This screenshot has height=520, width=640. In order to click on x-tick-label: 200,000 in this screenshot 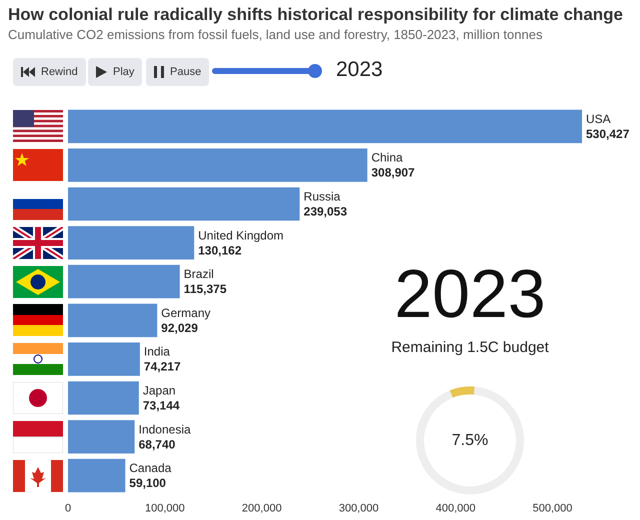, I will do `click(262, 508)`.